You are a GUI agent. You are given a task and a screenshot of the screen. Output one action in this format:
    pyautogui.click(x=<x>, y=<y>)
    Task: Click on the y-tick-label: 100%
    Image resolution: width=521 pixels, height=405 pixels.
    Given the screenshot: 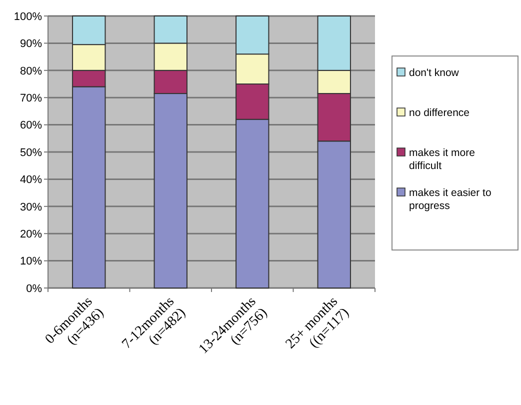 What is the action you would take?
    pyautogui.click(x=28, y=16)
    